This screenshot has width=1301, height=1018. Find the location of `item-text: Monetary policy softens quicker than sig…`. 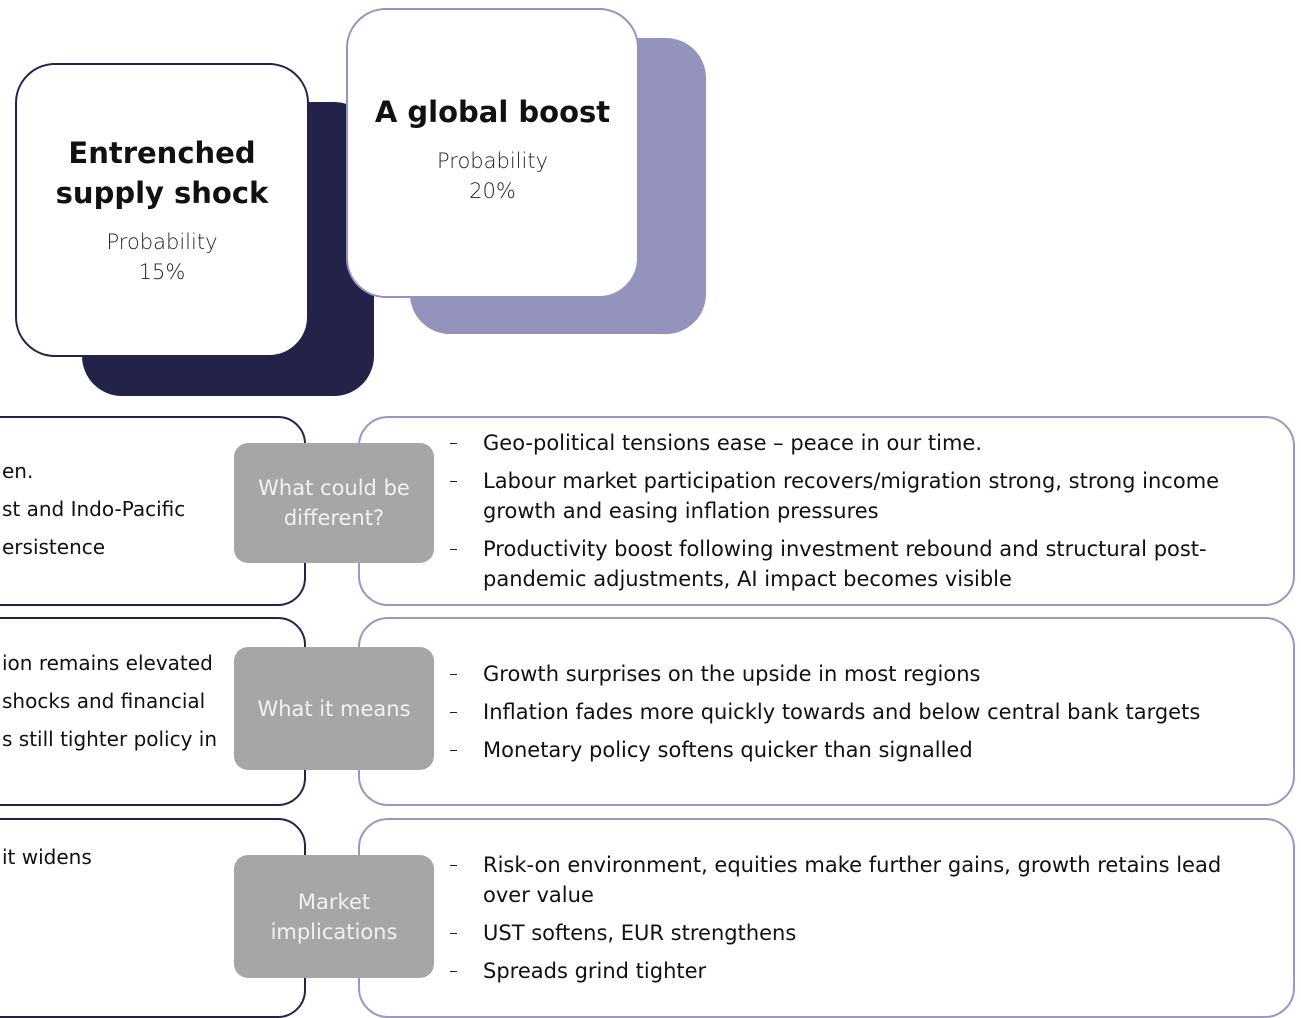

item-text: Monetary policy softens quicker than sig… is located at coordinates (728, 749).